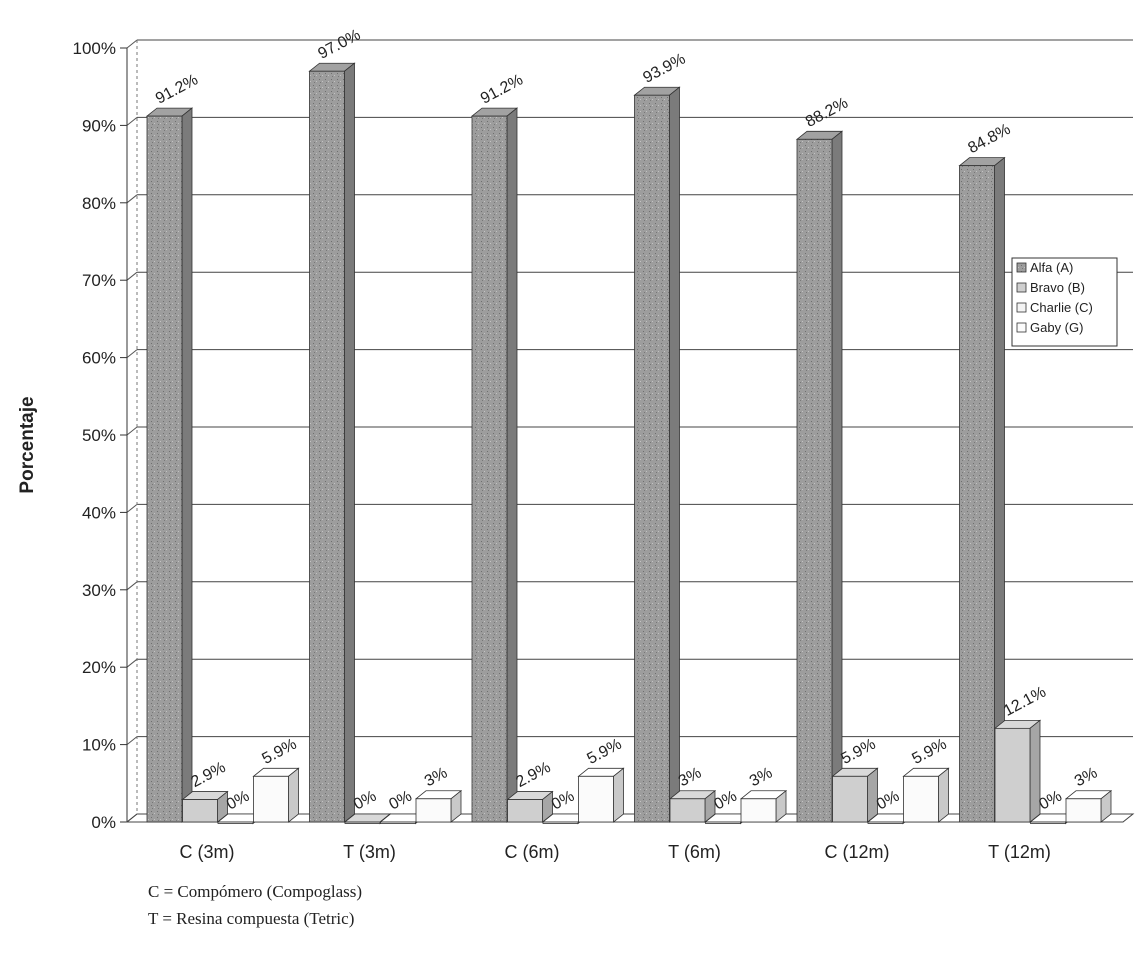  What do you see at coordinates (1051, 267) in the screenshot?
I see `legend-entry: Alfa (A)` at bounding box center [1051, 267].